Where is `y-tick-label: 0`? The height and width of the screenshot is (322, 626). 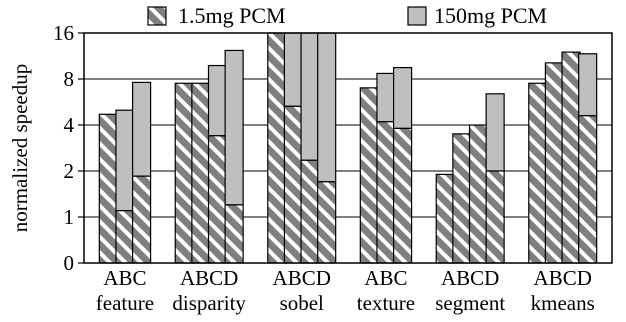
y-tick-label: 0 is located at coordinates (69, 263).